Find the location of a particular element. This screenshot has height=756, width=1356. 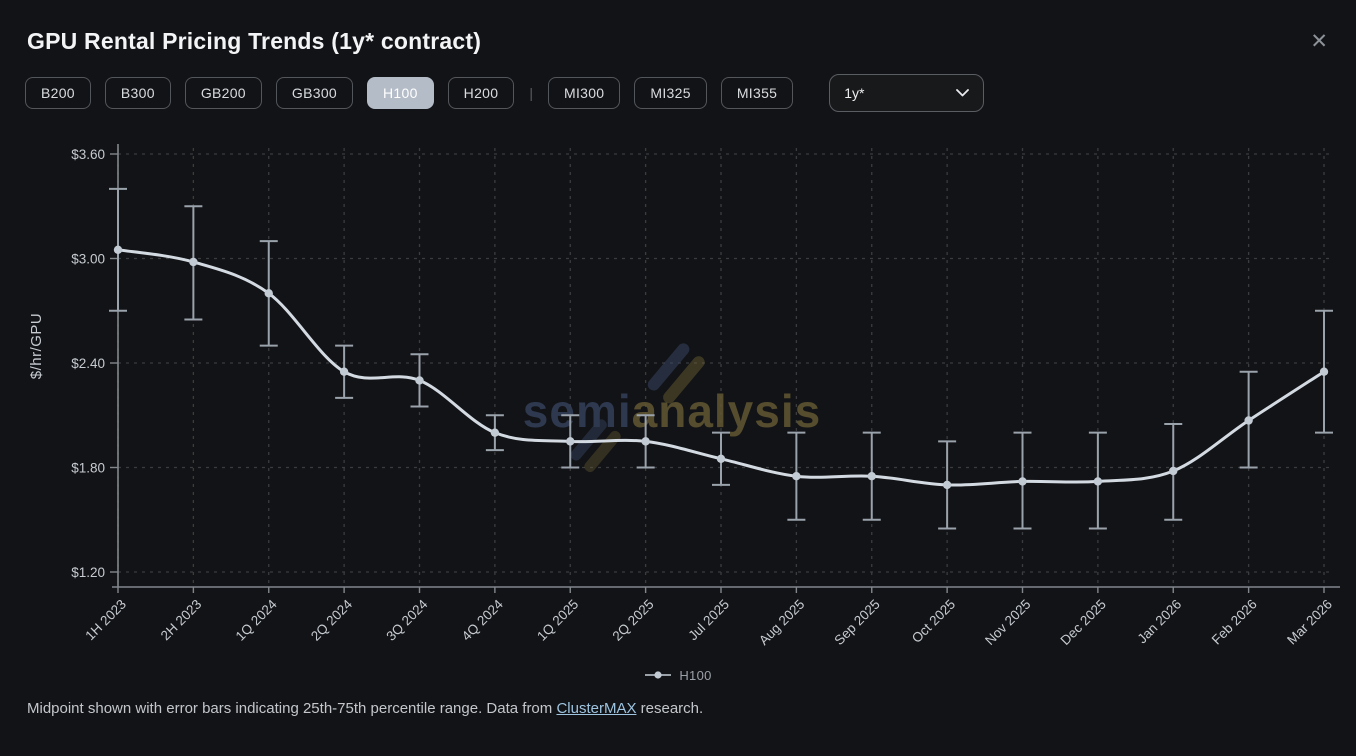

x-axis-tick-label: 2Q 2024 is located at coordinates (332, 620).